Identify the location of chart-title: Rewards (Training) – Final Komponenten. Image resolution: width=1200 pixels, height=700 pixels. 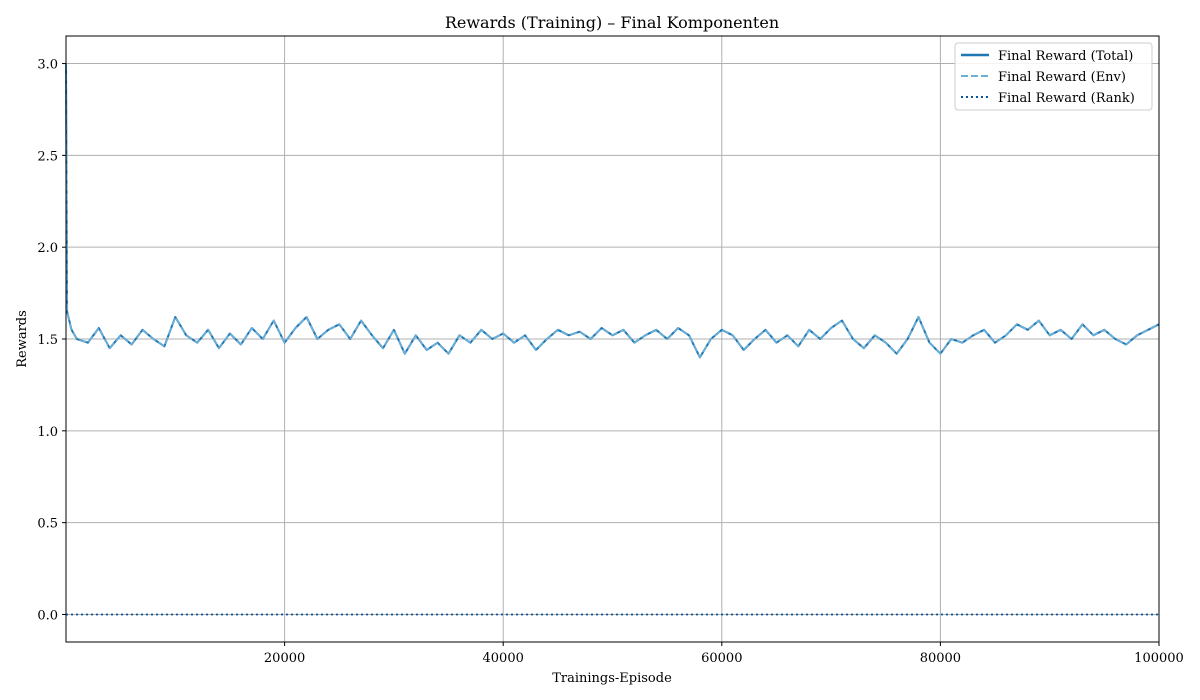
(612, 22).